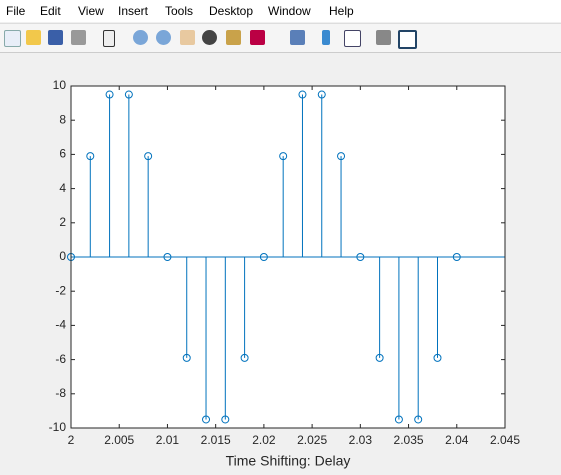 Image resolution: width=561 pixels, height=475 pixels. Describe the element at coordinates (133, 11) in the screenshot. I see `menu-item: Insert` at that location.